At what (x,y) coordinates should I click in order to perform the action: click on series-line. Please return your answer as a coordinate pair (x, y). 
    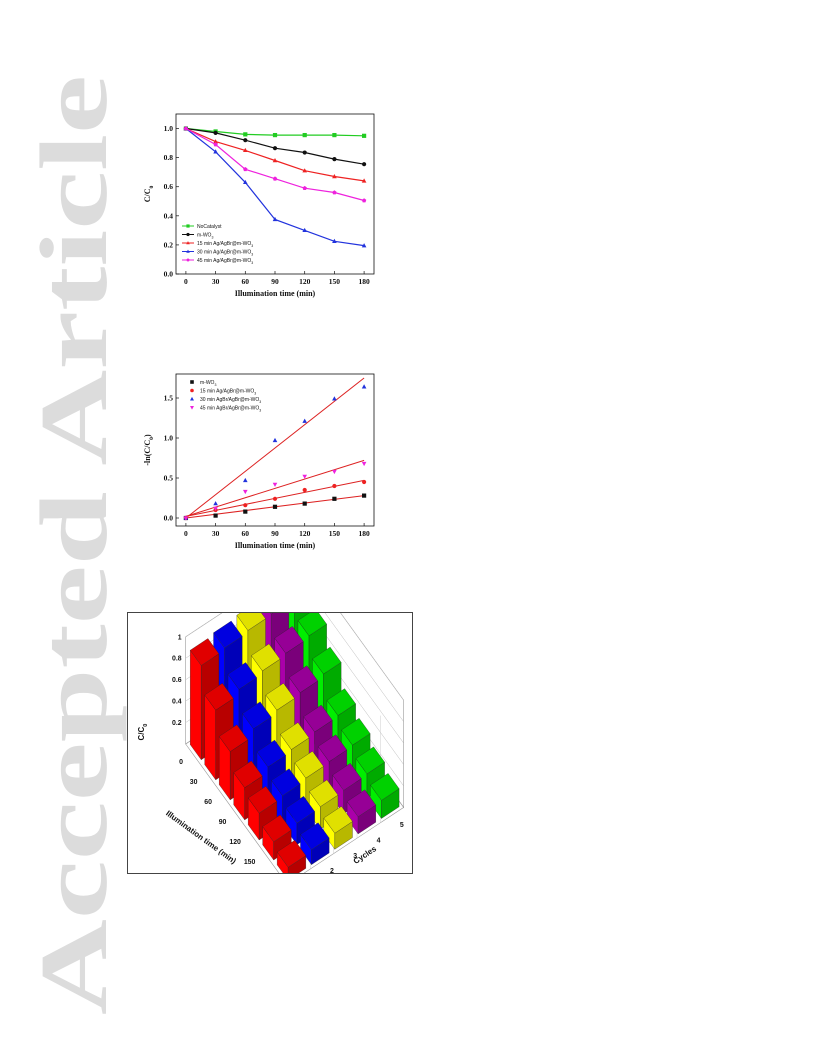
    Looking at the image, I should click on (275, 164).